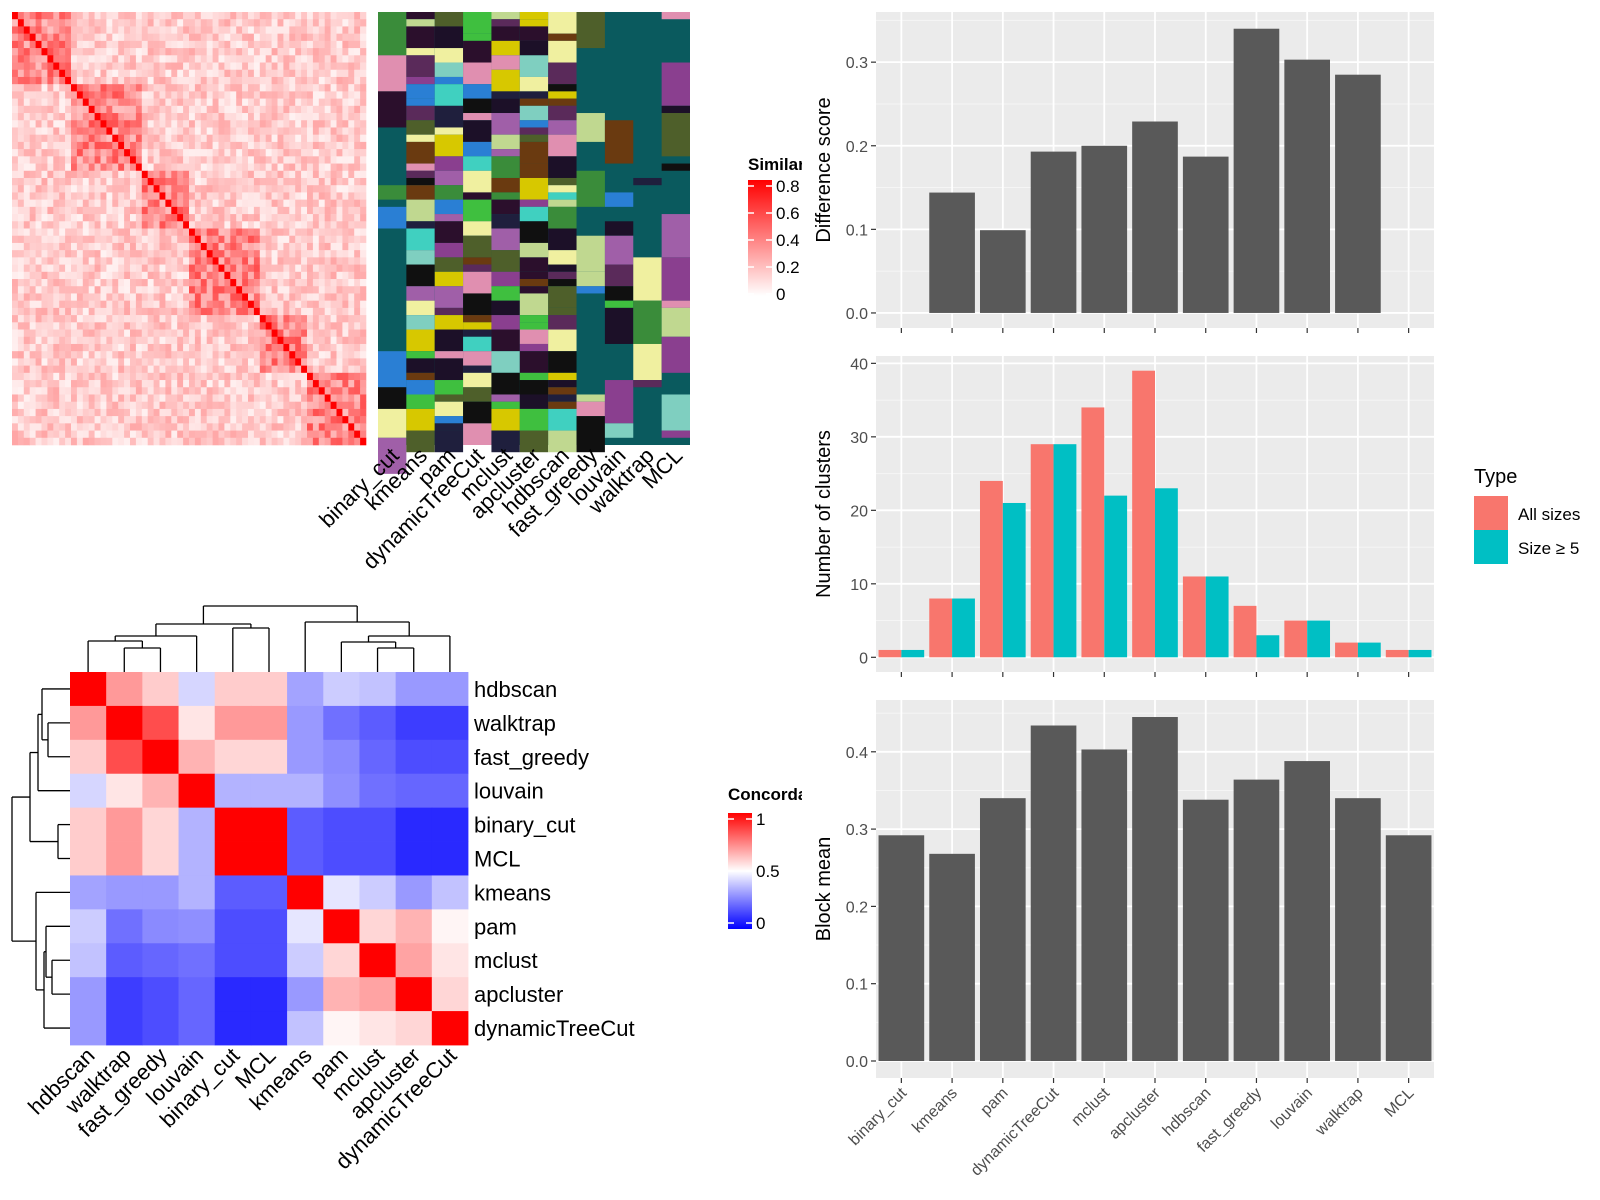 The height and width of the screenshot is (1200, 1600). I want to click on x-tick-label: MCL, so click(1400, 1103).